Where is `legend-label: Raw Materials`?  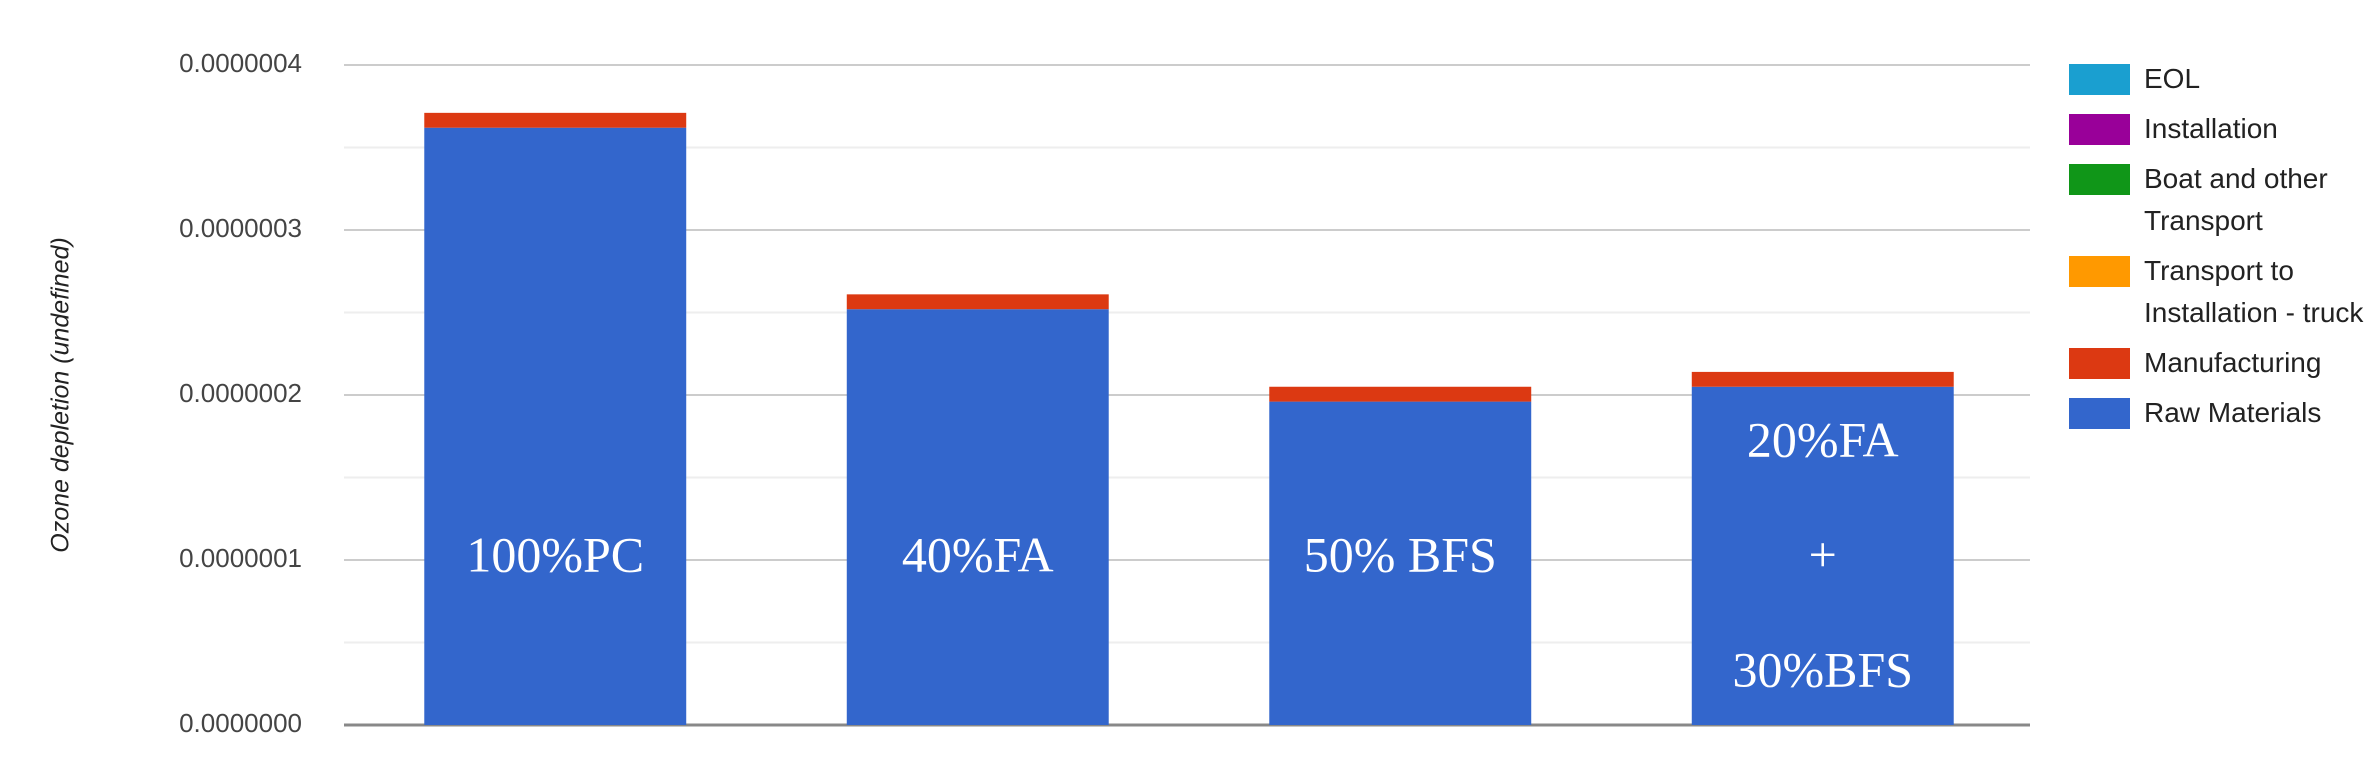 legend-label: Raw Materials is located at coordinates (2233, 412).